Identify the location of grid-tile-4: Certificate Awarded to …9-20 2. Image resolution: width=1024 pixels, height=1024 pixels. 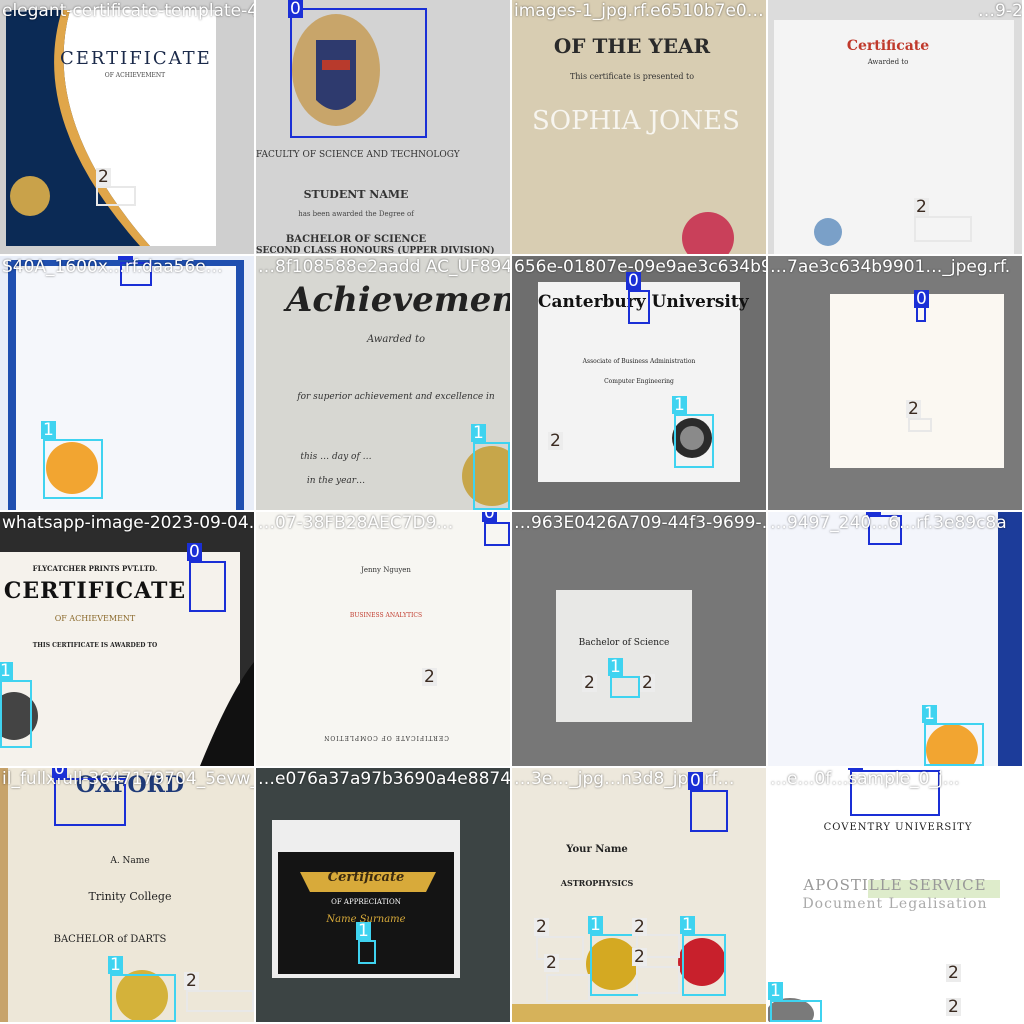
(895, 127).